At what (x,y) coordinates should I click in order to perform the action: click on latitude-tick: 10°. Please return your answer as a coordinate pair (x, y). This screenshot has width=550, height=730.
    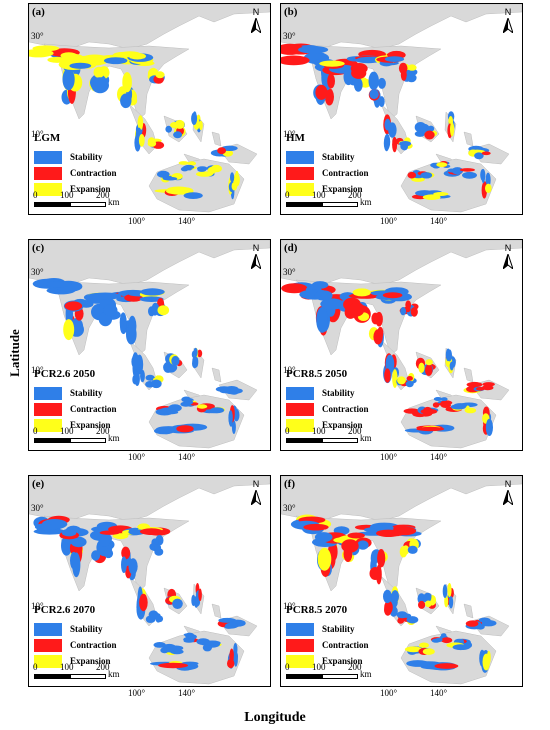
    Looking at the image, I should click on (37, 370).